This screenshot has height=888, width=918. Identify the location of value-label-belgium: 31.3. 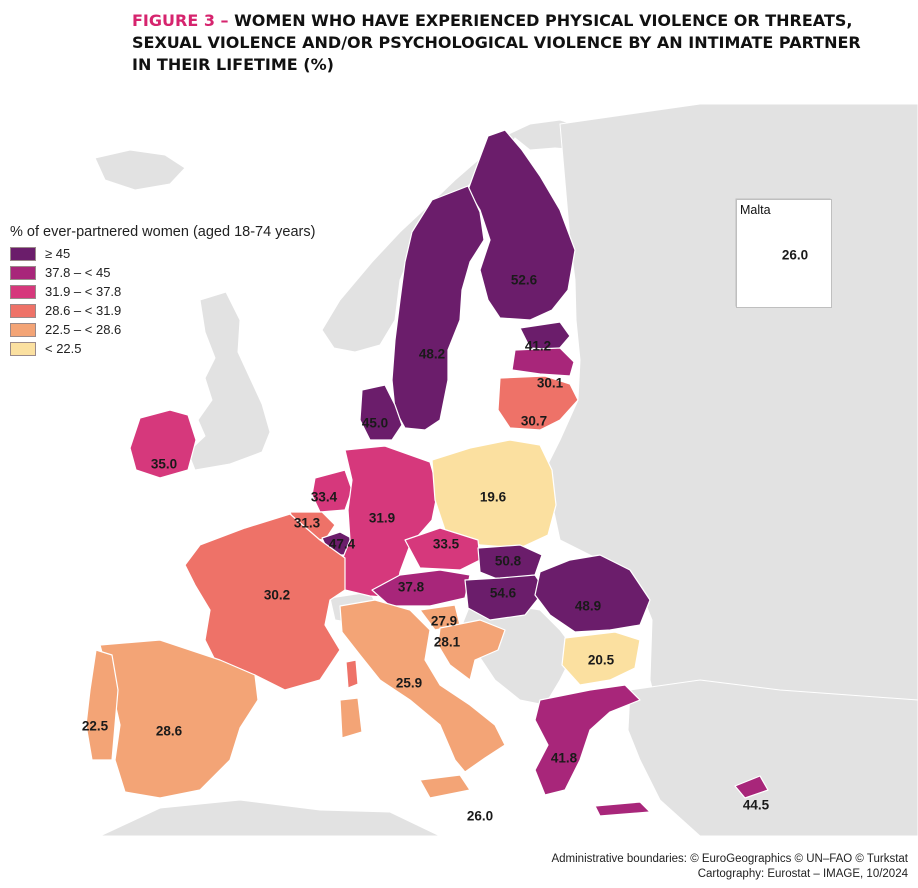
(307, 523).